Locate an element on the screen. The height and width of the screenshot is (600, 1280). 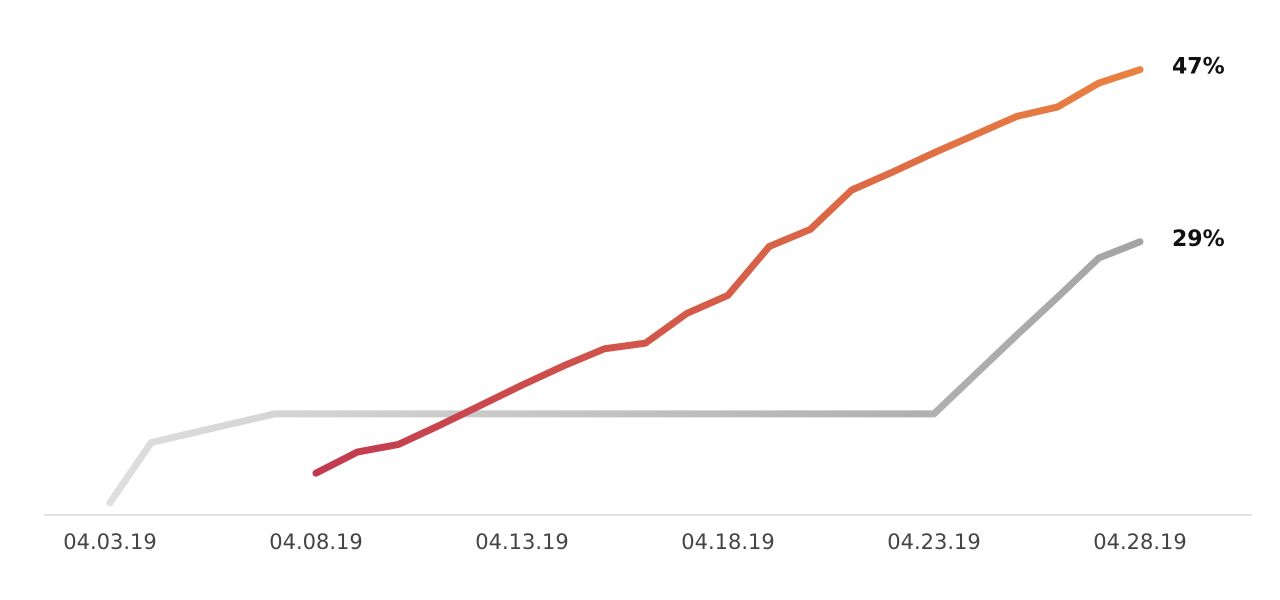
x-tick-label: 04.03.19 is located at coordinates (110, 542).